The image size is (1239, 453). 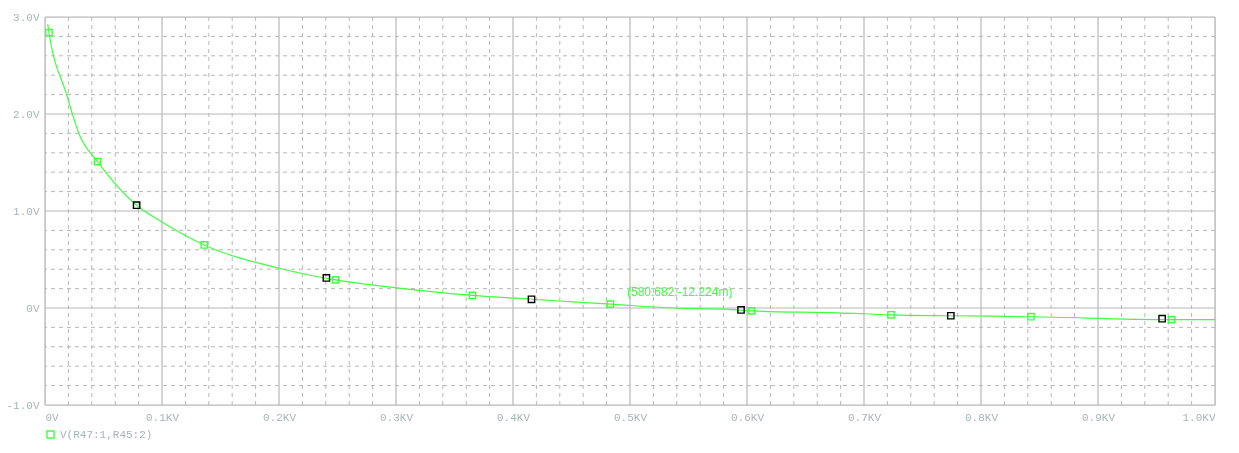 I want to click on x-tick-label: 0.8KV, so click(x=981, y=417).